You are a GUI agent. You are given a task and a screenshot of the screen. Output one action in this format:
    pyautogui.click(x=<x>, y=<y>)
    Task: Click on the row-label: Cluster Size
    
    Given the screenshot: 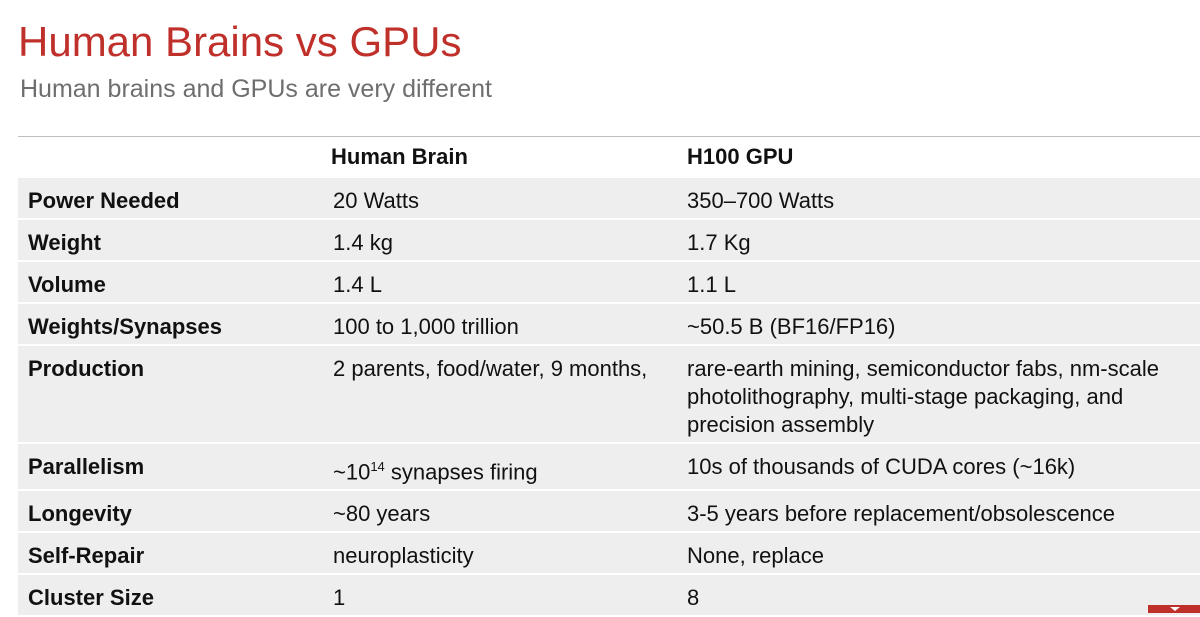 What is the action you would take?
    pyautogui.click(x=169, y=595)
    